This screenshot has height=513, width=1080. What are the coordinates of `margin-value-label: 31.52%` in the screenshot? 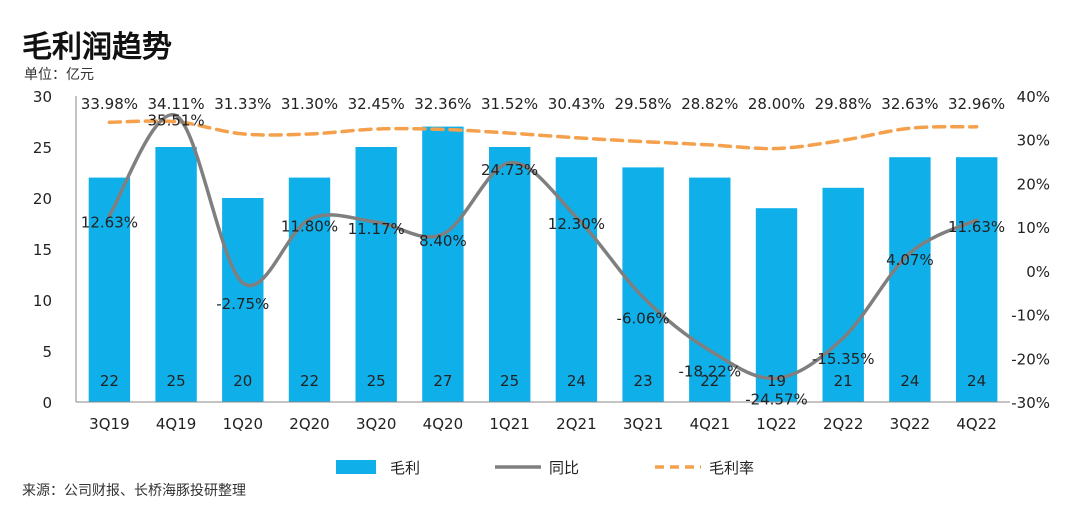 It's located at (509, 104).